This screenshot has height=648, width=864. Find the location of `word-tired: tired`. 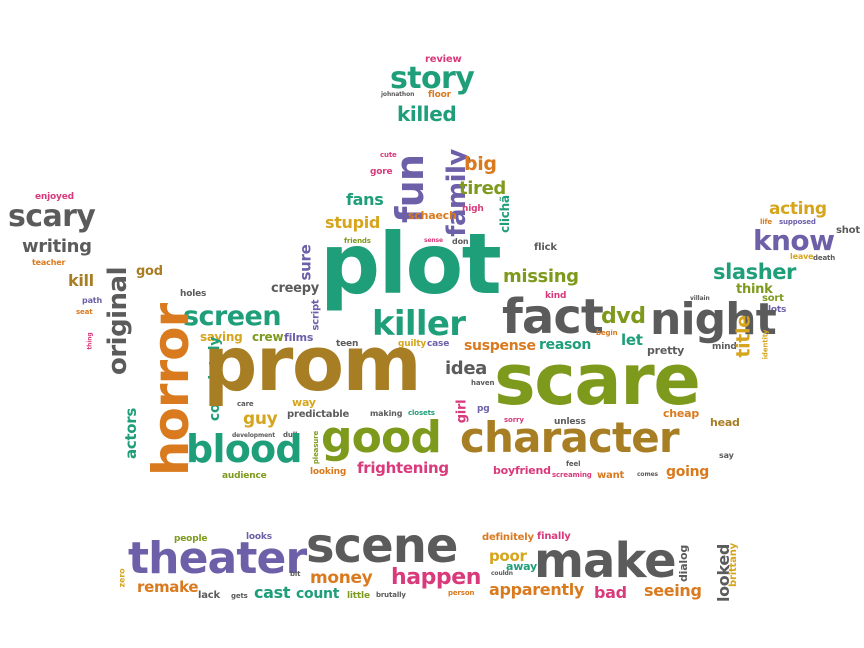

word-tired: tired is located at coordinates (482, 188).